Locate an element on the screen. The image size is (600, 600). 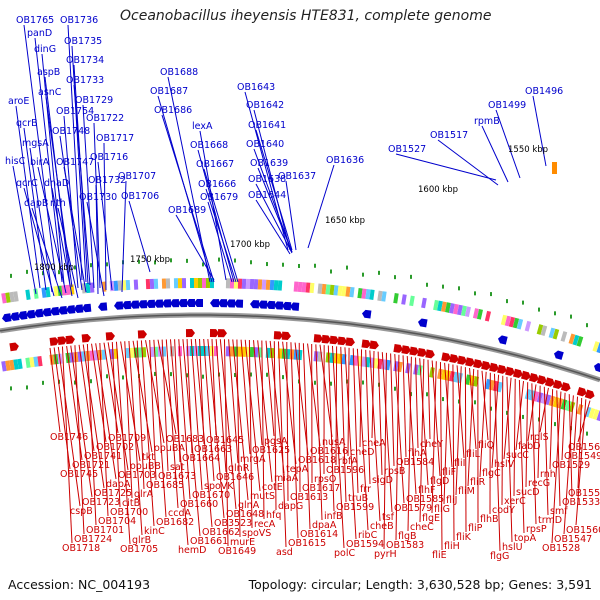
gene-label-reverse: rnh is located at coordinates (548, 474).